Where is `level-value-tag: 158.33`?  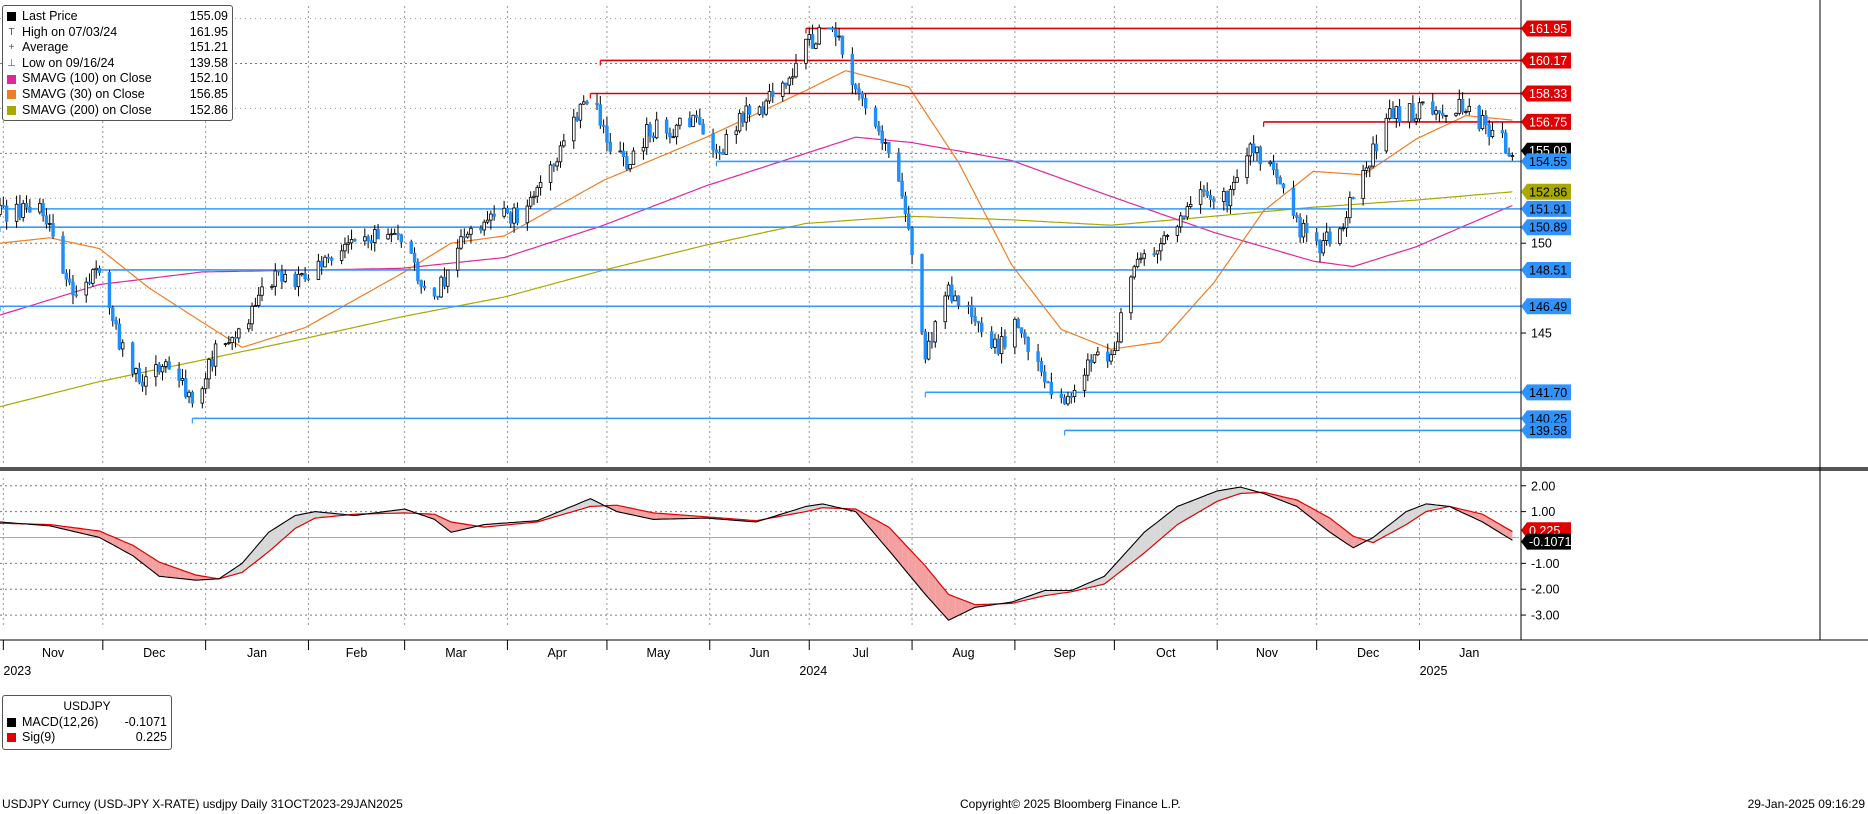
level-value-tag: 158.33 is located at coordinates (1546, 93).